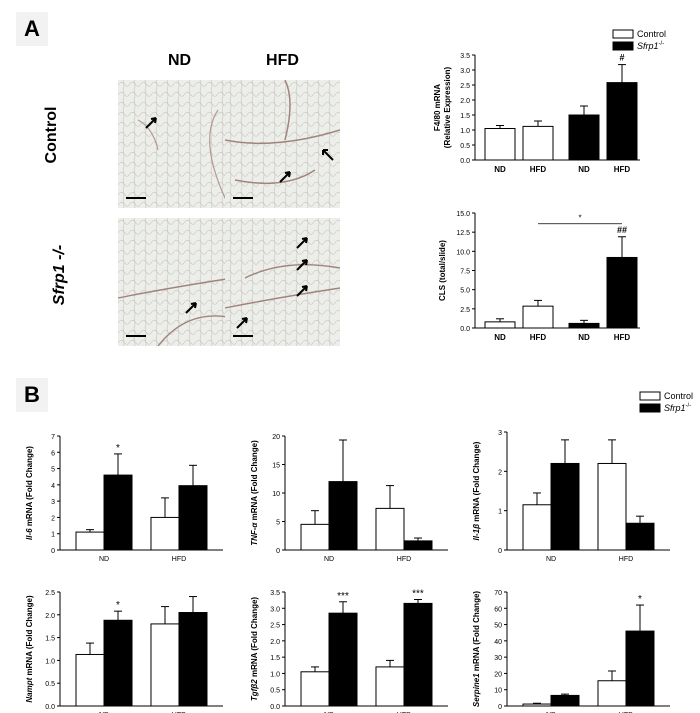  I want to click on serpine1-annotation: *, so click(640, 599).